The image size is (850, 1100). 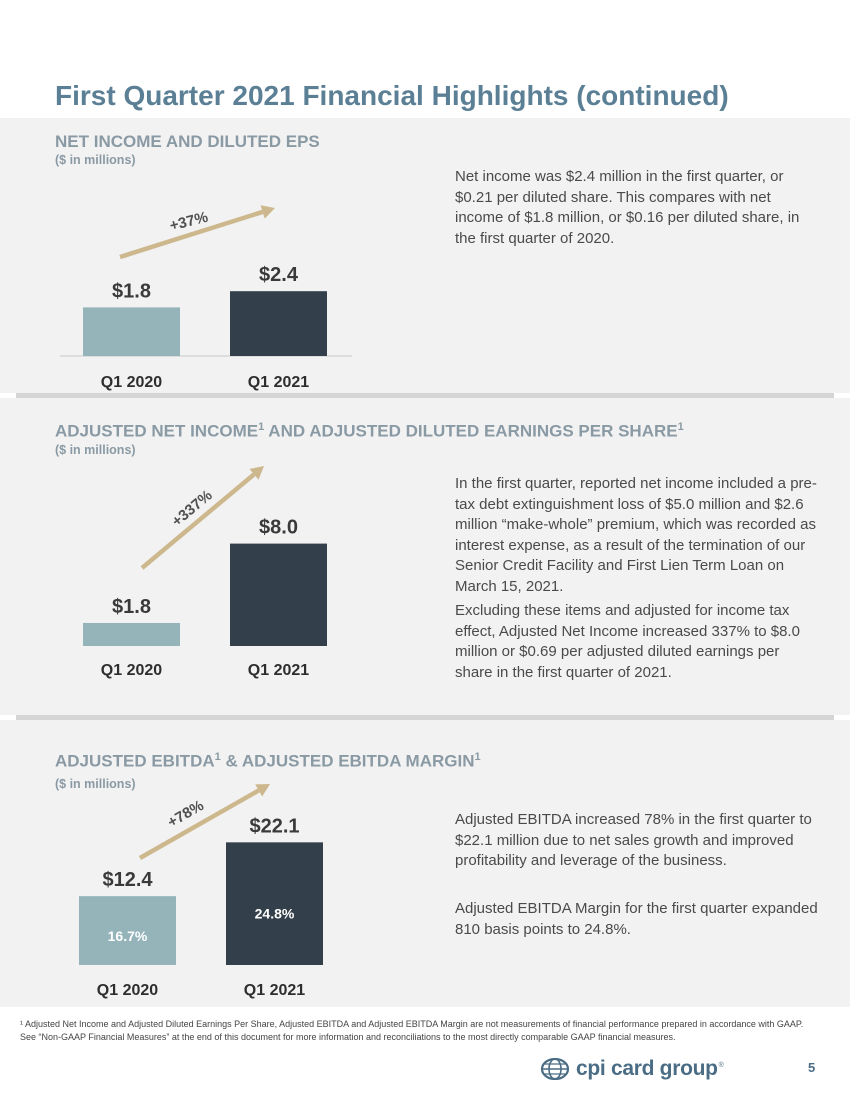 I want to click on data-label: $12.4, so click(x=127, y=880).